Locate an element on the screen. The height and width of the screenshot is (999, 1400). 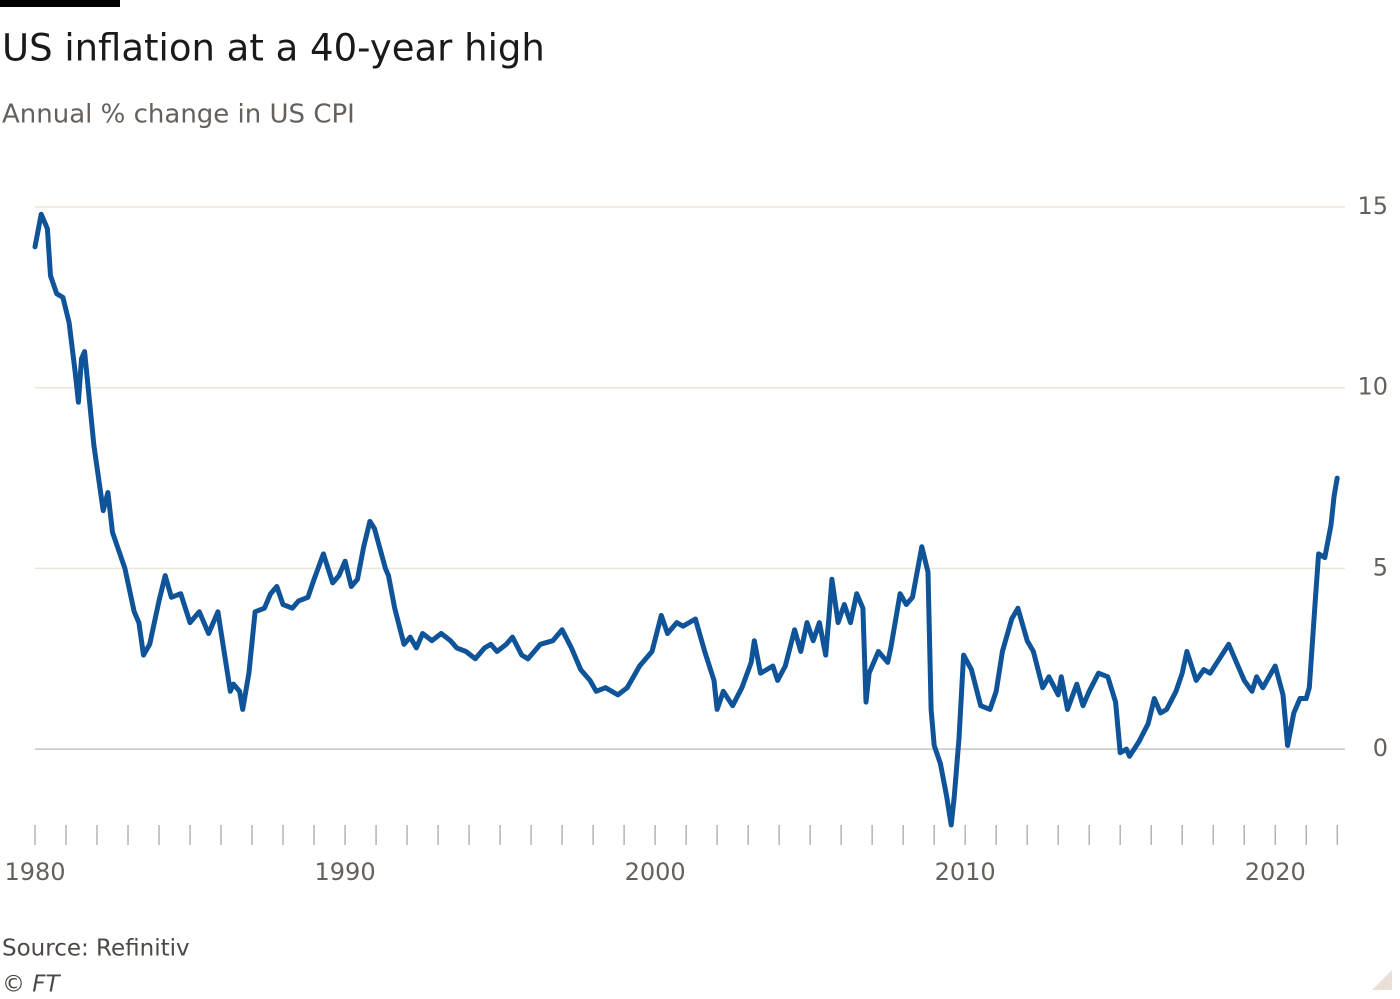
y-tick-label: 10 is located at coordinates (1372, 387).